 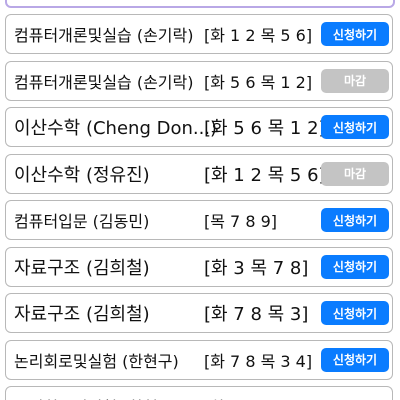 What do you see at coordinates (199, 34) in the screenshot?
I see `course-card: 컴퓨터개론및실습 (손기락) [화 1 2 목 5 6] 신청하기` at bounding box center [199, 34].